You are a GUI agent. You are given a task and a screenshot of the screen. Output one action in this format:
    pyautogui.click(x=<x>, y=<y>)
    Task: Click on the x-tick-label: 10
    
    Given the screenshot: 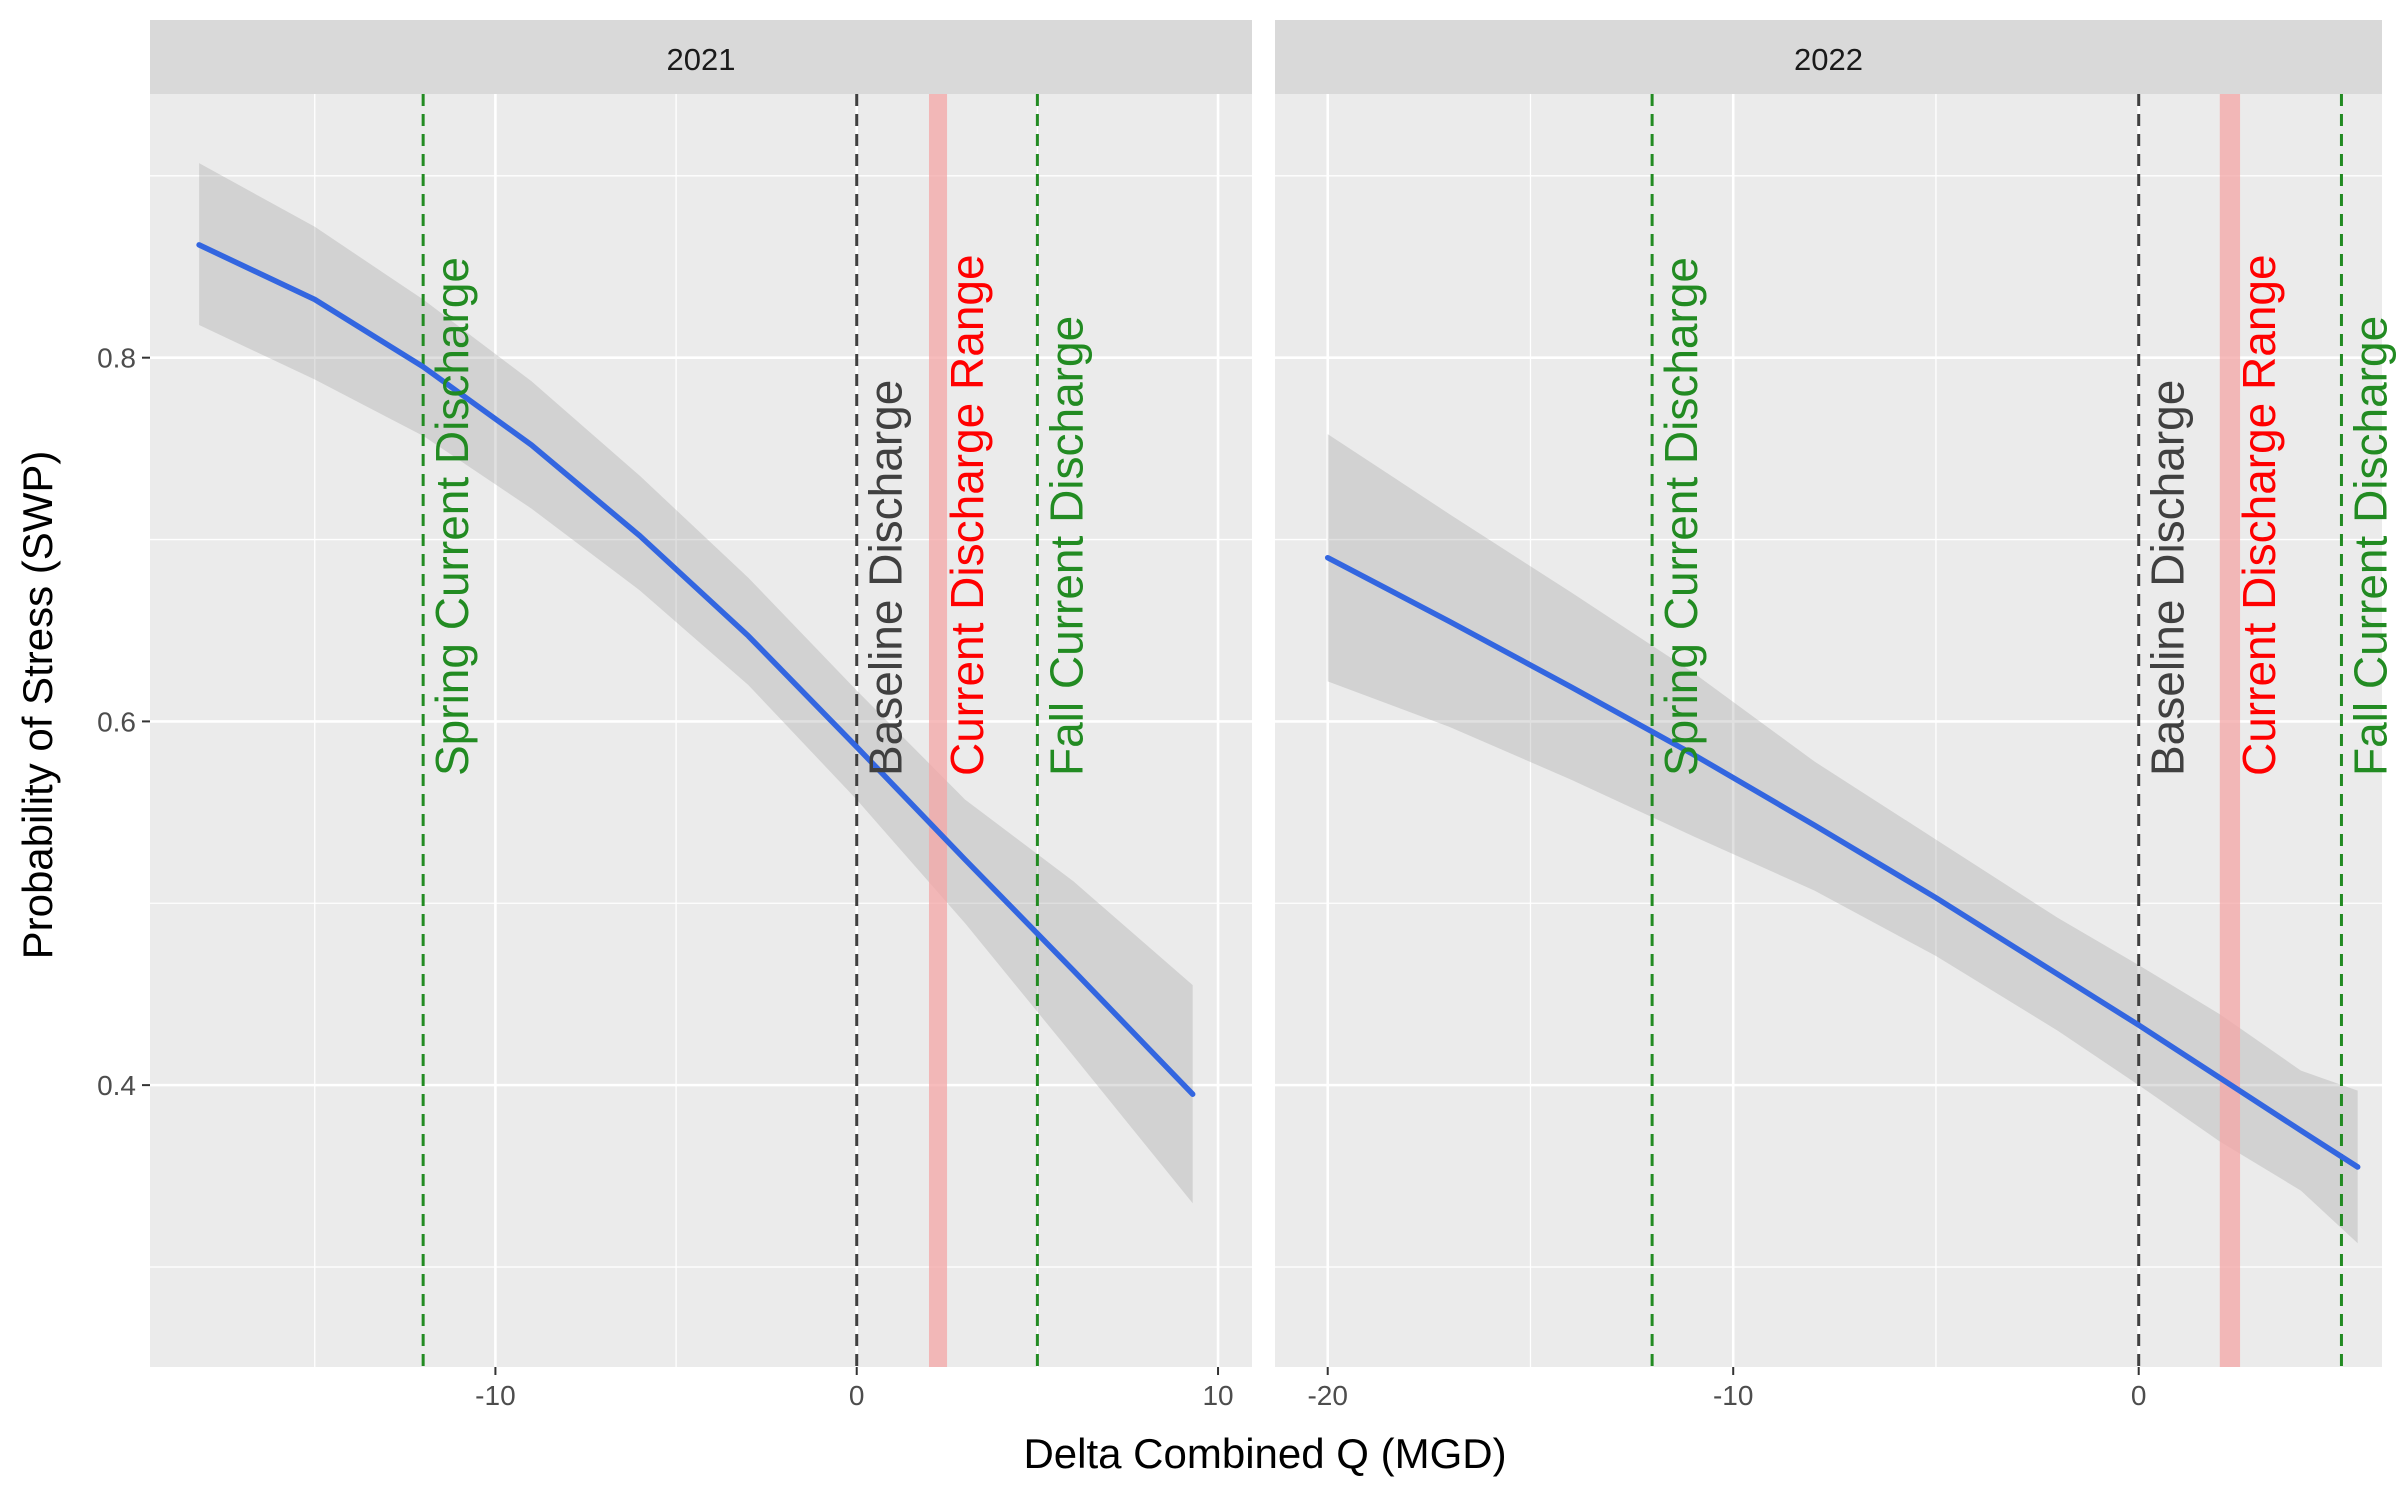 What is the action you would take?
    pyautogui.click(x=1217, y=1395)
    